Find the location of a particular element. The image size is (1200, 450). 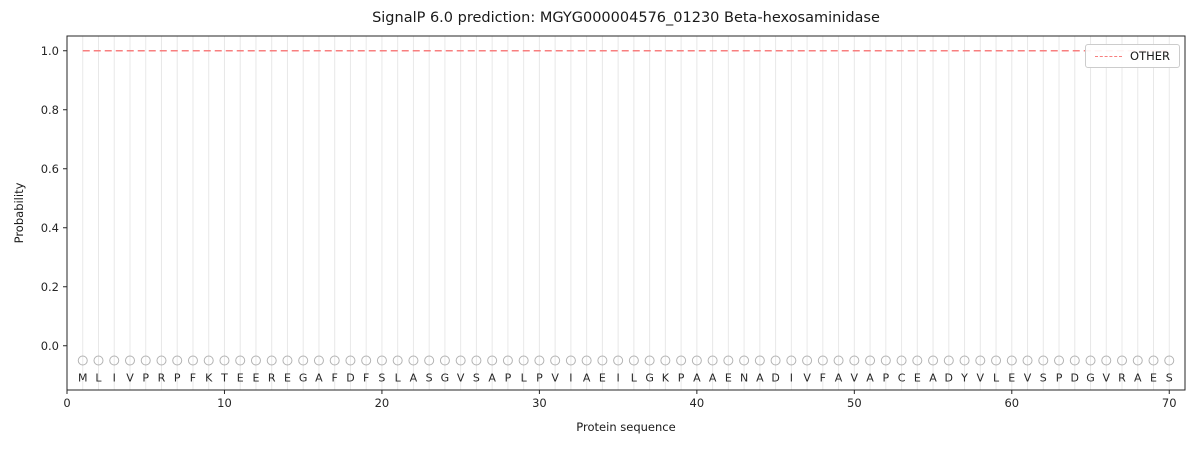

y-tick-label: 0.0 is located at coordinates (50, 346).